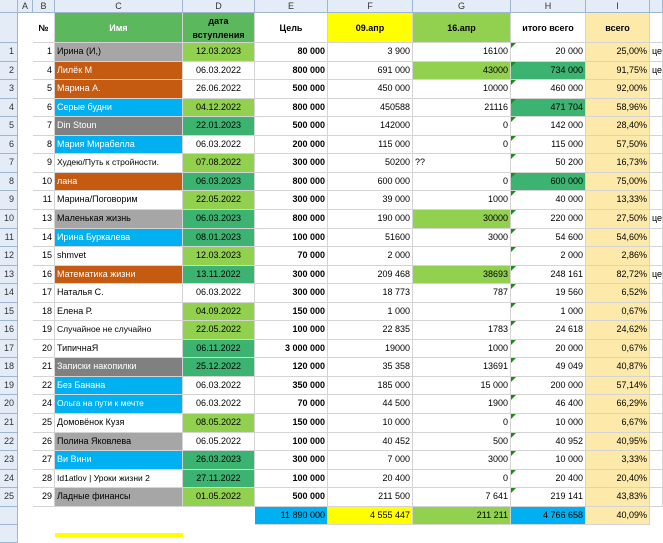  Describe the element at coordinates (548, 460) in the screenshot. I see `cell-total: 10 000` at that location.